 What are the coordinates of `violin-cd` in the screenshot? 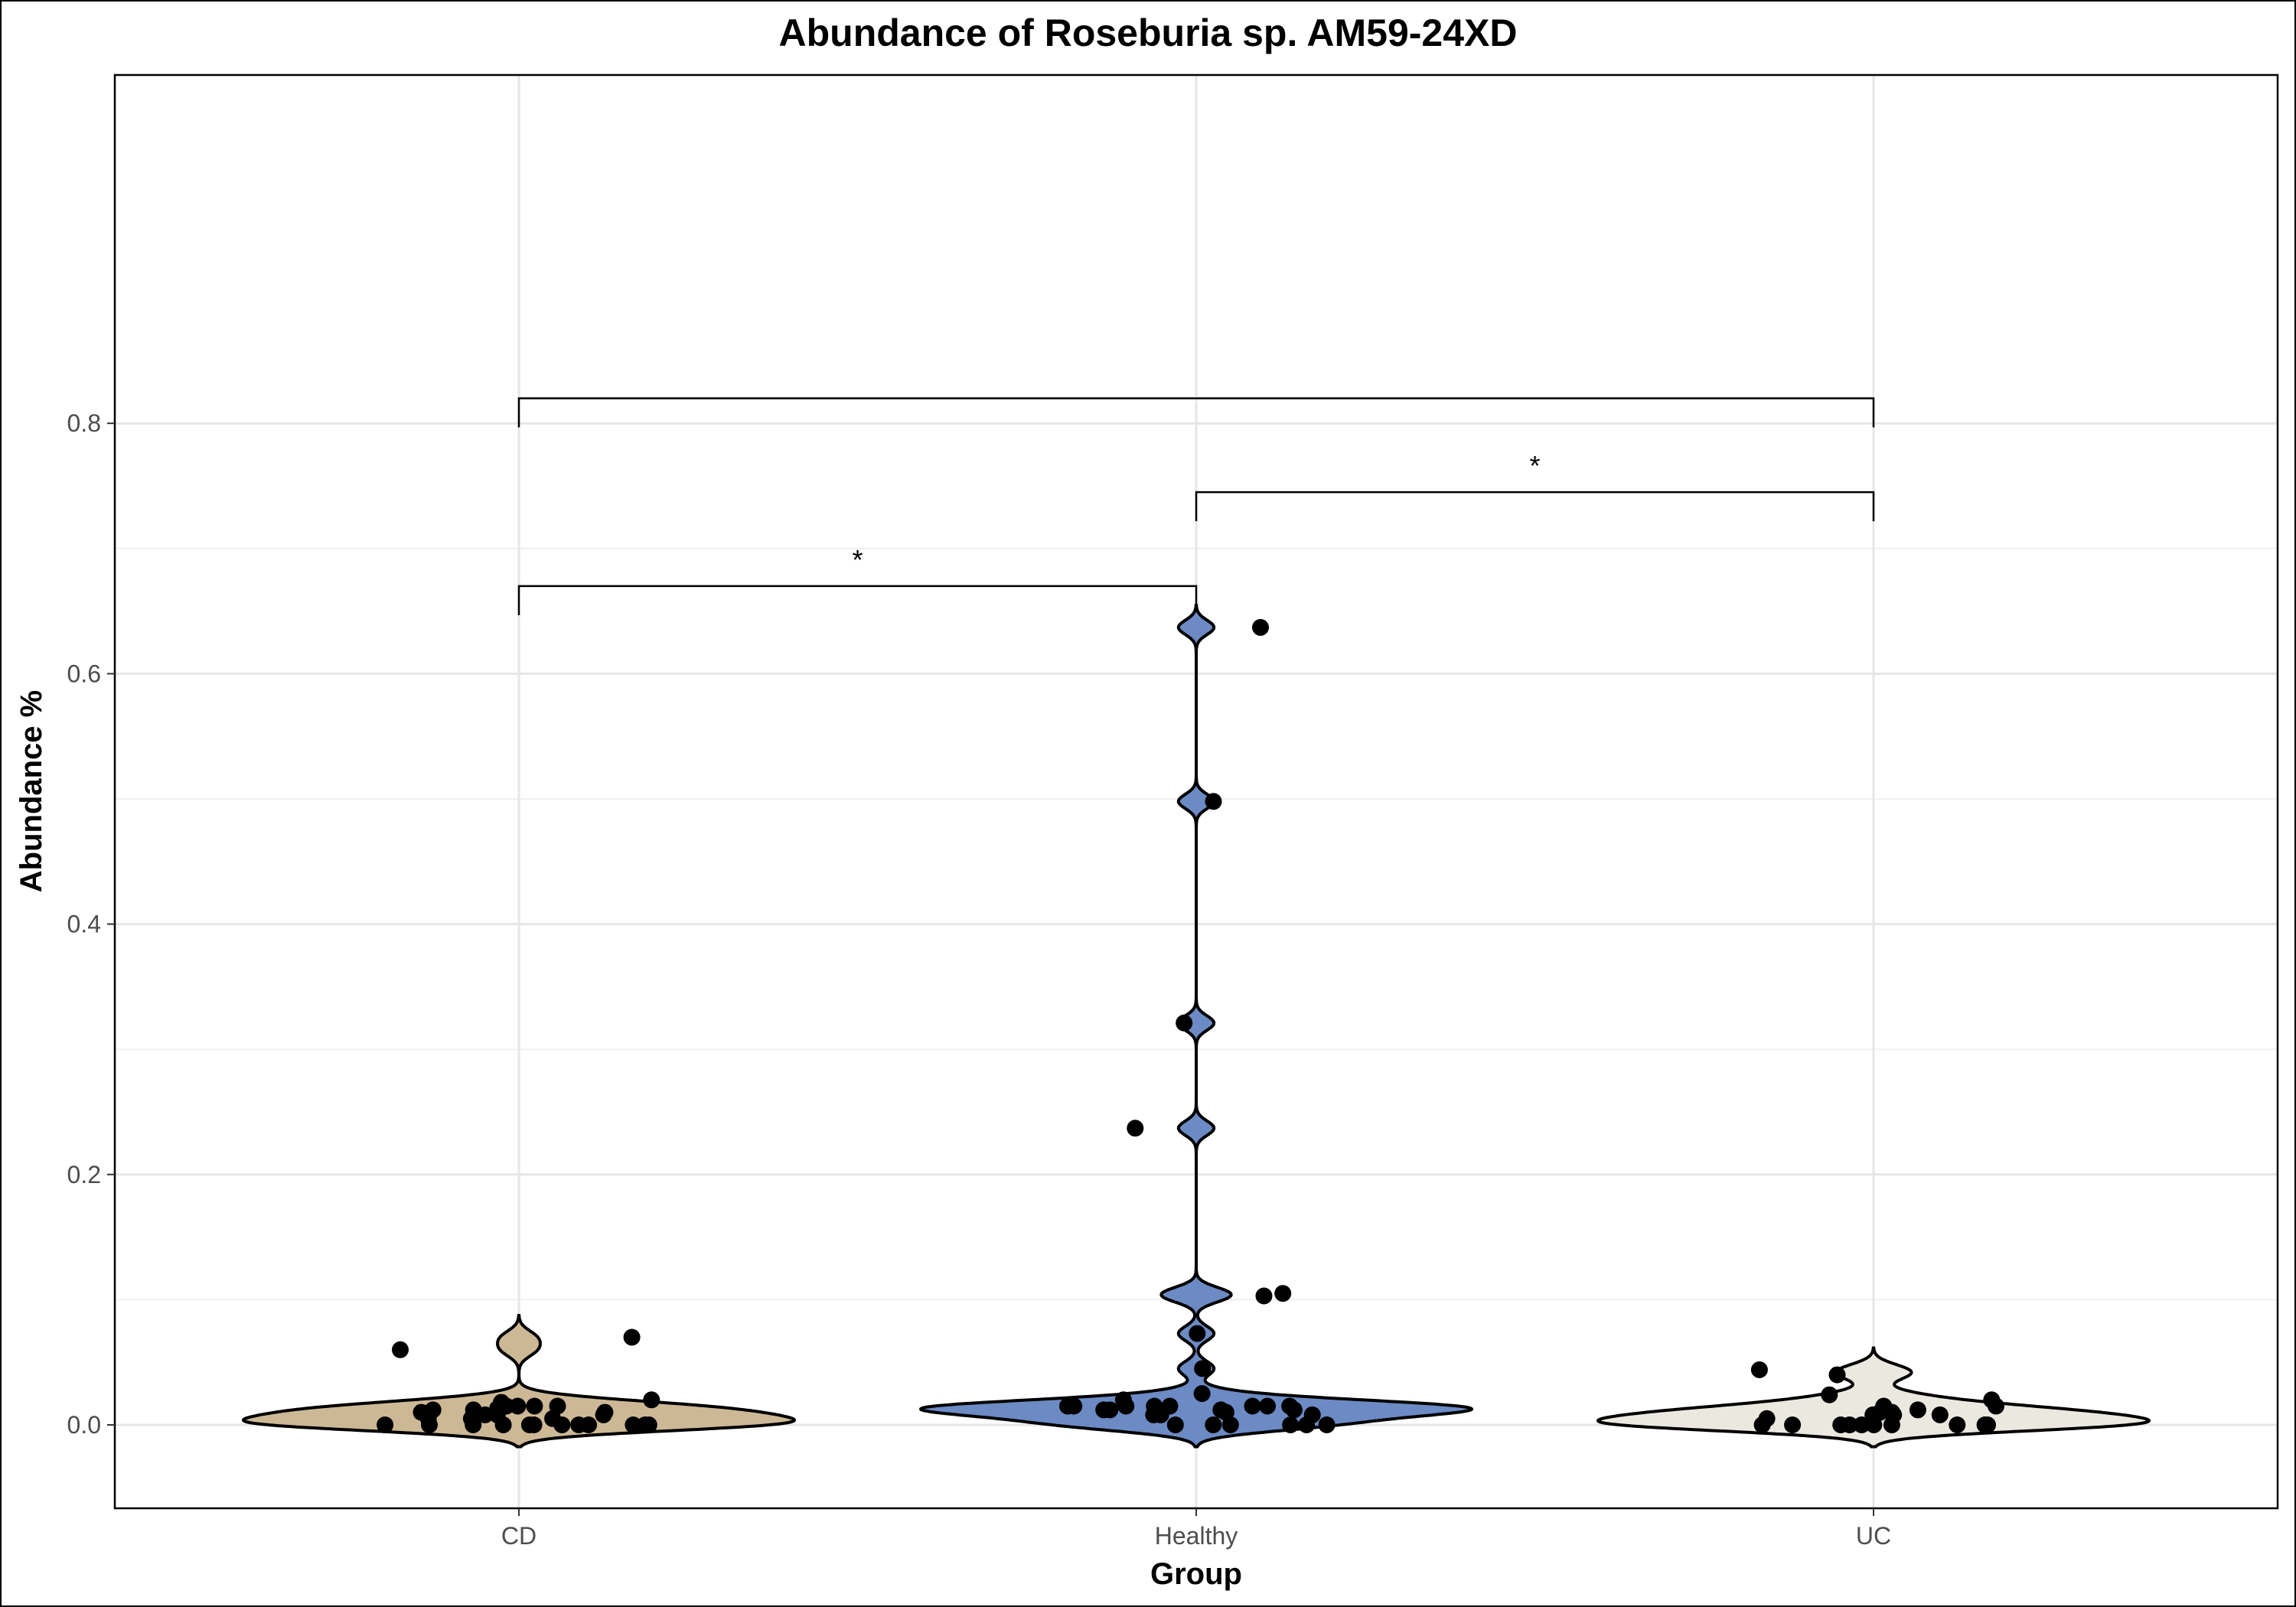 It's located at (519, 1382).